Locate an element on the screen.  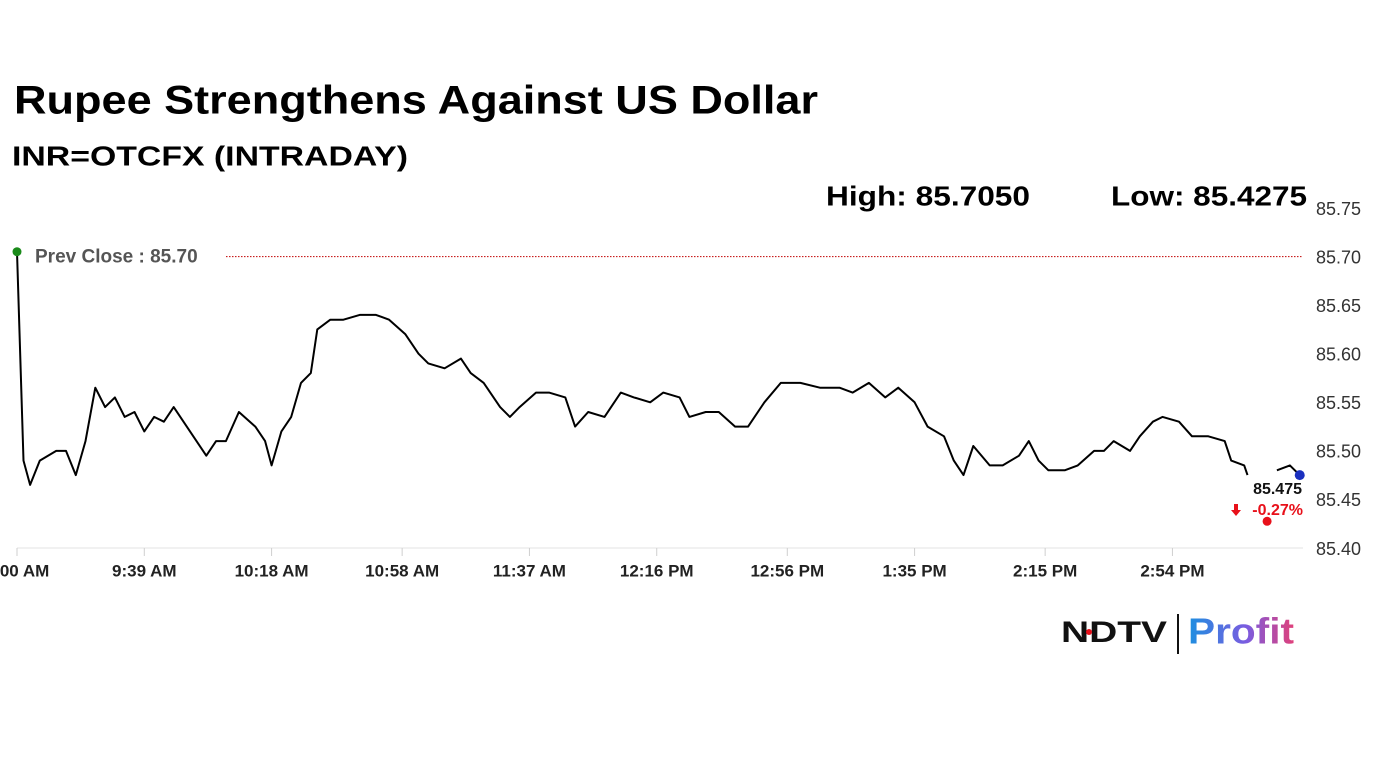
last-value-label: 85.475 is located at coordinates (1277, 489).